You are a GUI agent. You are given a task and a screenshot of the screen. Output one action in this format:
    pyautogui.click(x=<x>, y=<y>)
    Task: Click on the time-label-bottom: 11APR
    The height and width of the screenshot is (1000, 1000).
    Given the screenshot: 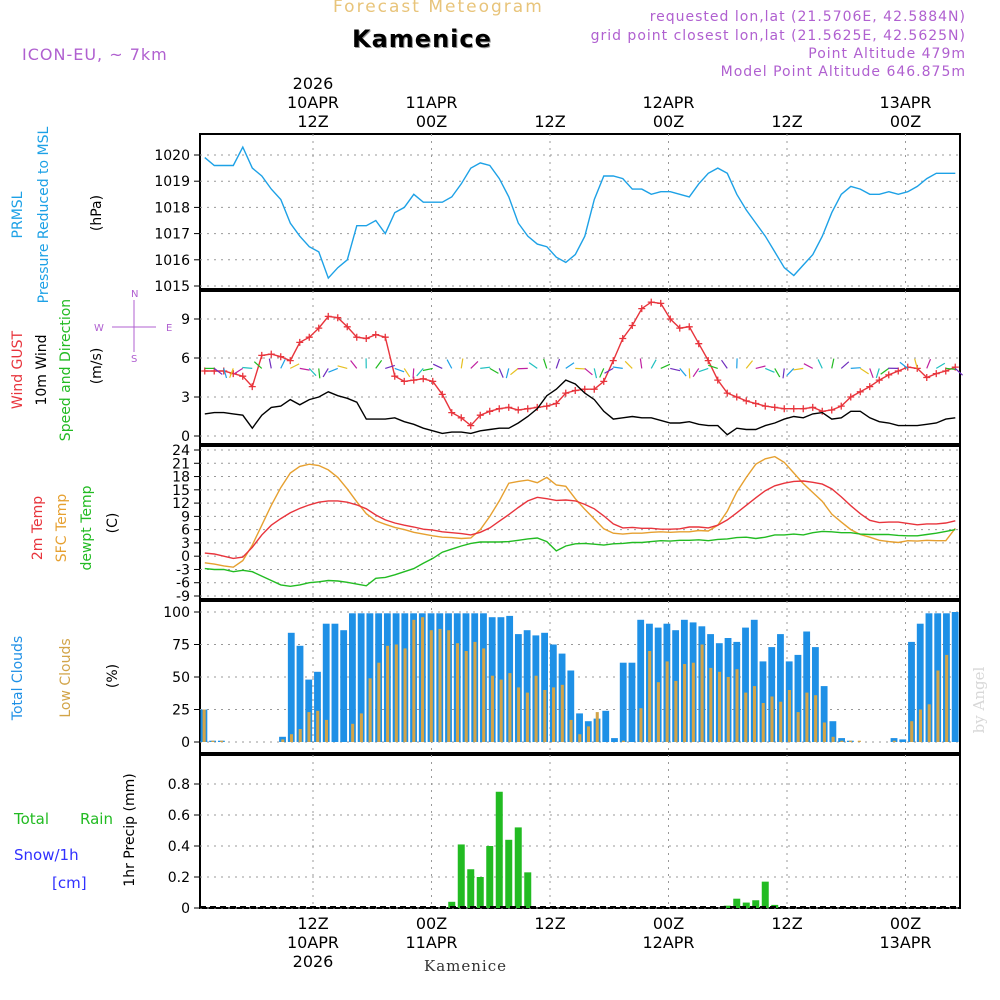 What is the action you would take?
    pyautogui.click(x=431, y=942)
    